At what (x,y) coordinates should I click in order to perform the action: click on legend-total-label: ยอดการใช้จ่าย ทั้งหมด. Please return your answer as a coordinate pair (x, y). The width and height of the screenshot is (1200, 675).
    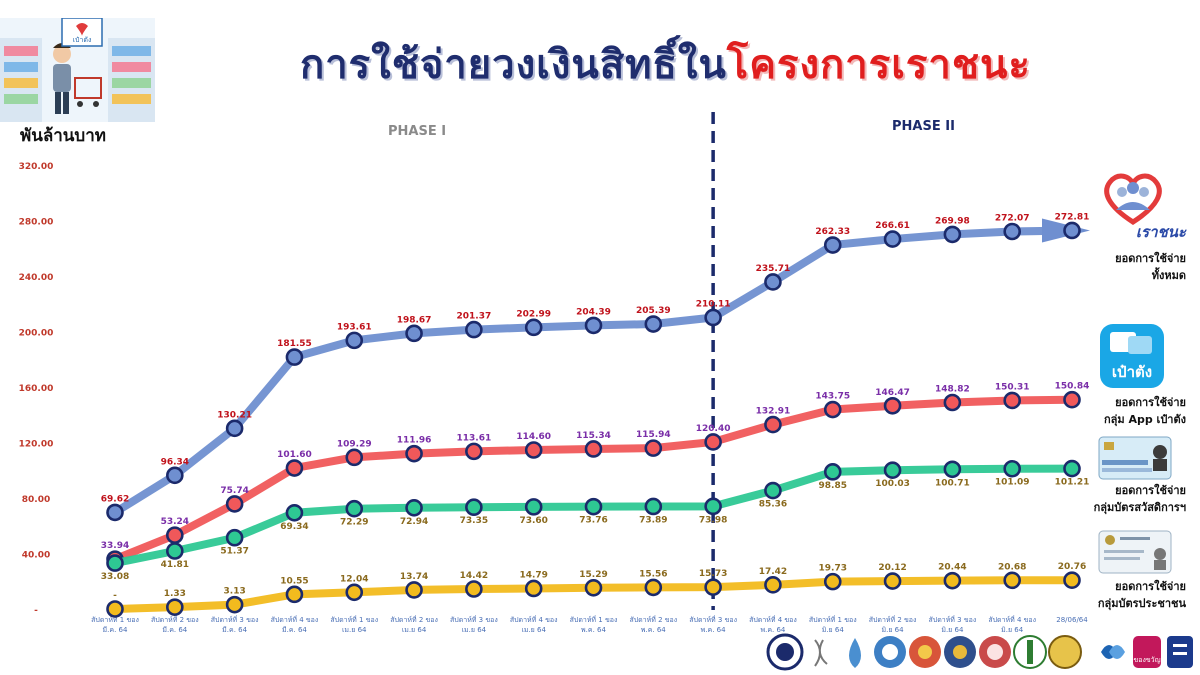
    Looking at the image, I should click on (1150, 267).